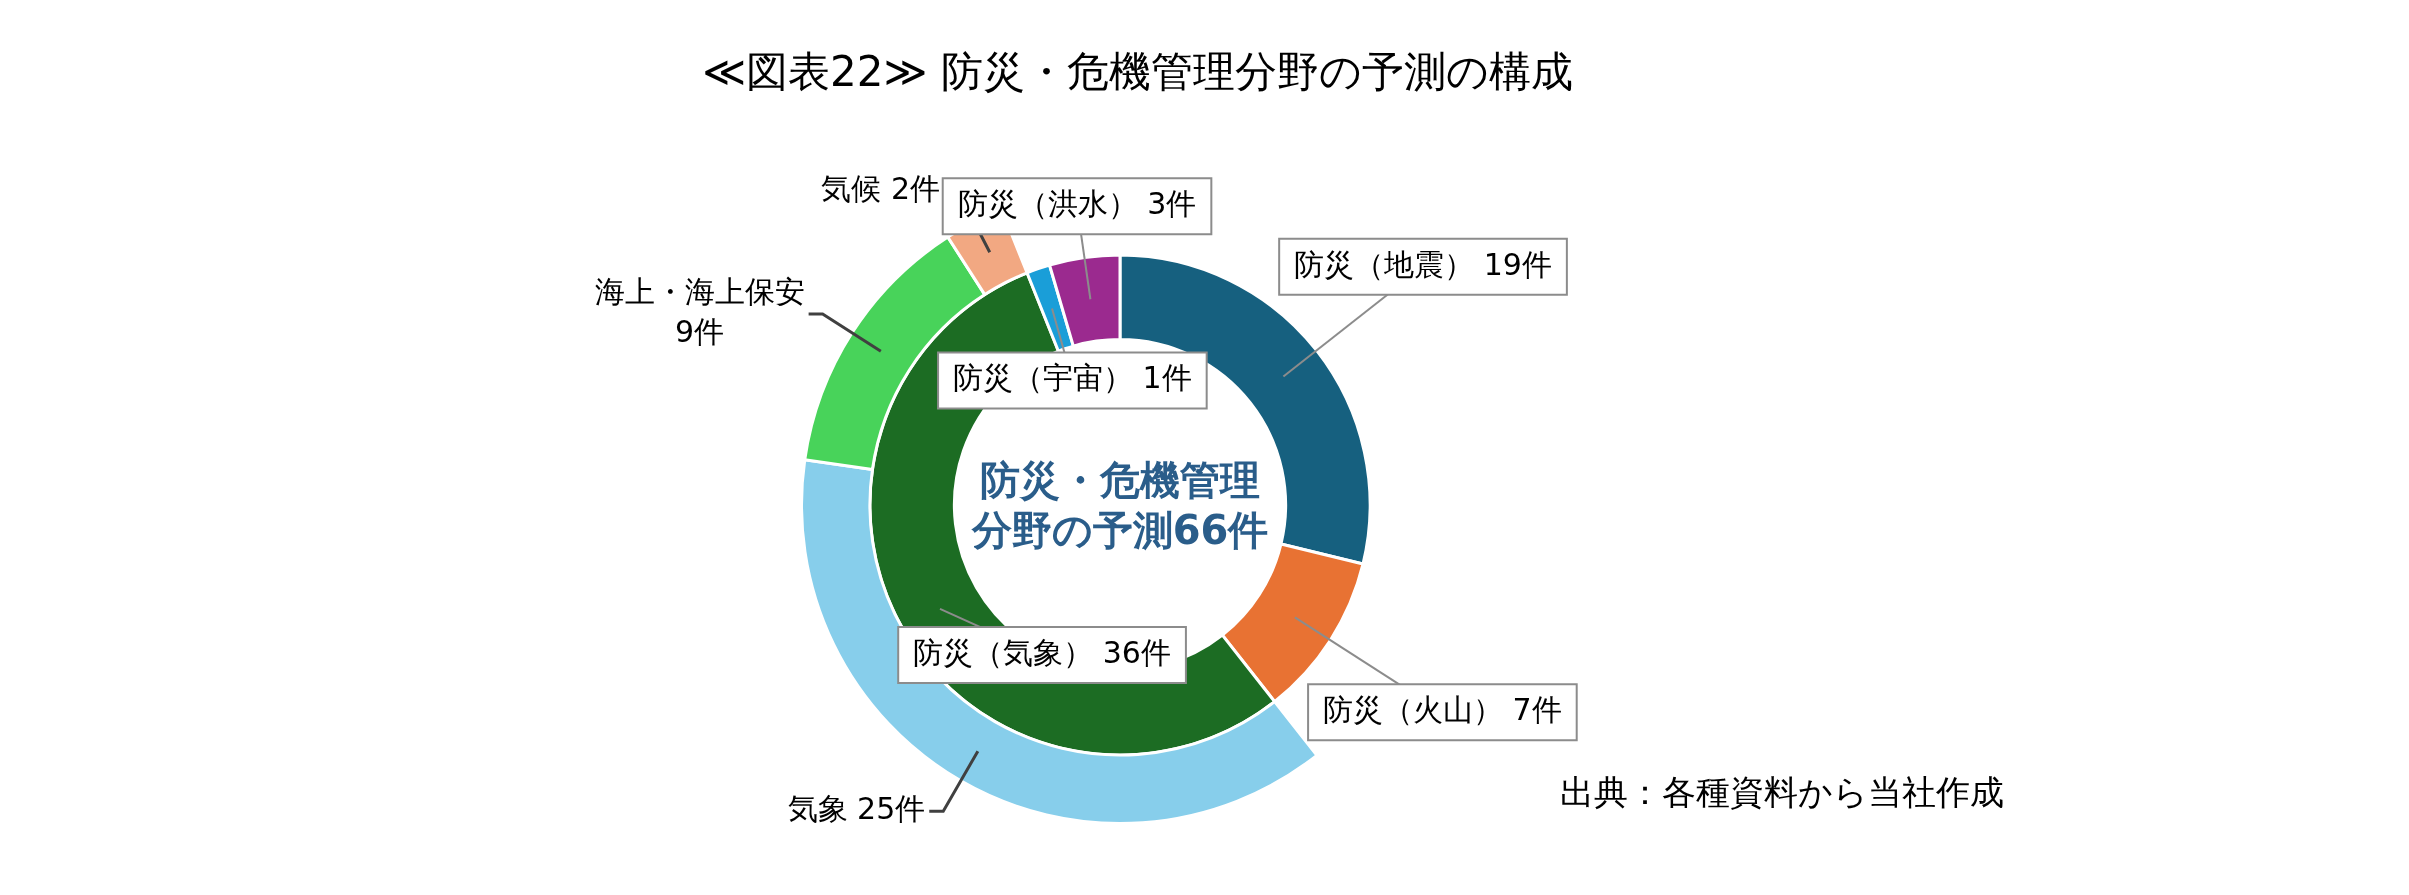 This screenshot has width=2409, height=895. I want to click on chart-title: ≪図表22≫ 防災・危機管理分野の予測の構成, so click(1137, 72).